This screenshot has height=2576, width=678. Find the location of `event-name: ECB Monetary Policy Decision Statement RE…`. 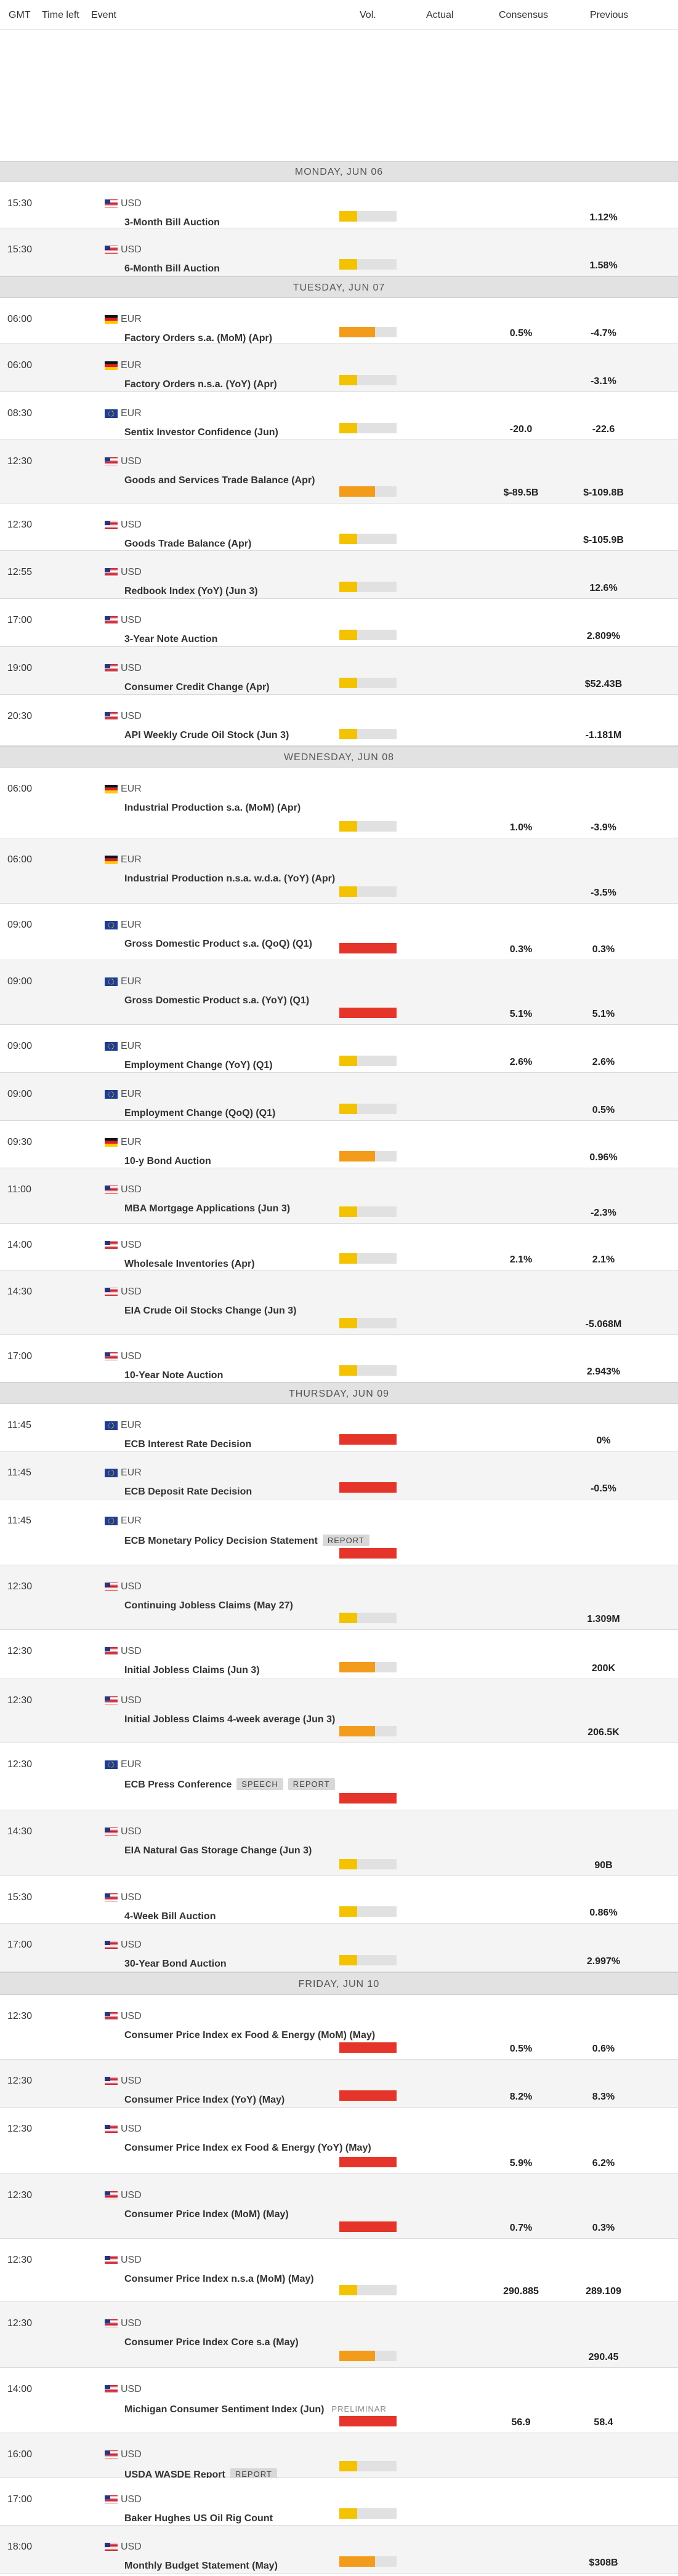

event-name: ECB Monetary Policy Decision Statement RE… is located at coordinates (246, 1541).